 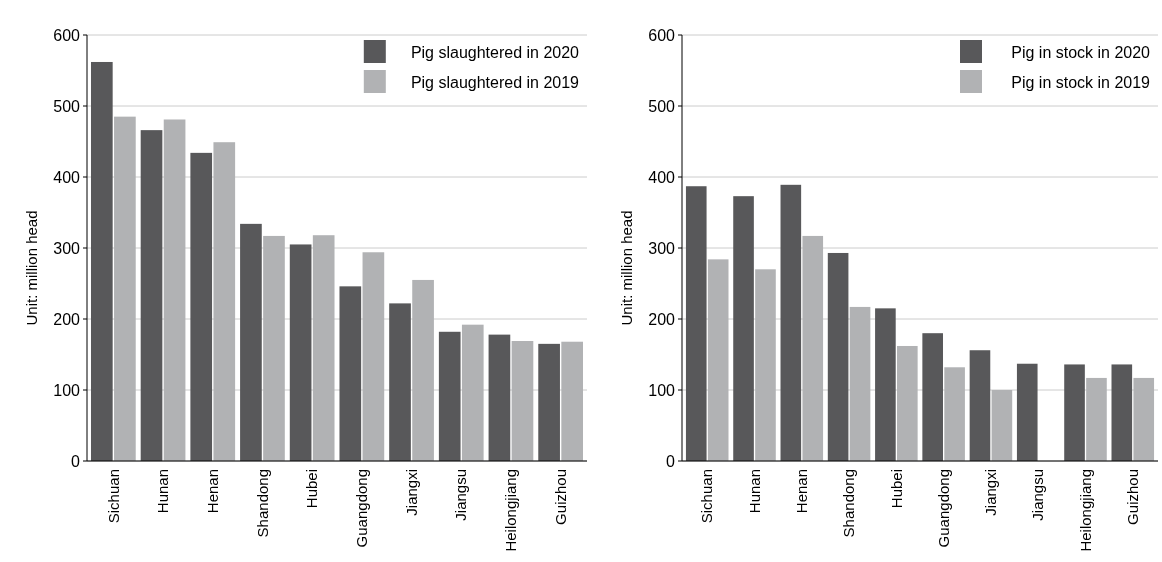 What do you see at coordinates (495, 52) in the screenshot?
I see `legend-label: Pig slaughtered in 2020` at bounding box center [495, 52].